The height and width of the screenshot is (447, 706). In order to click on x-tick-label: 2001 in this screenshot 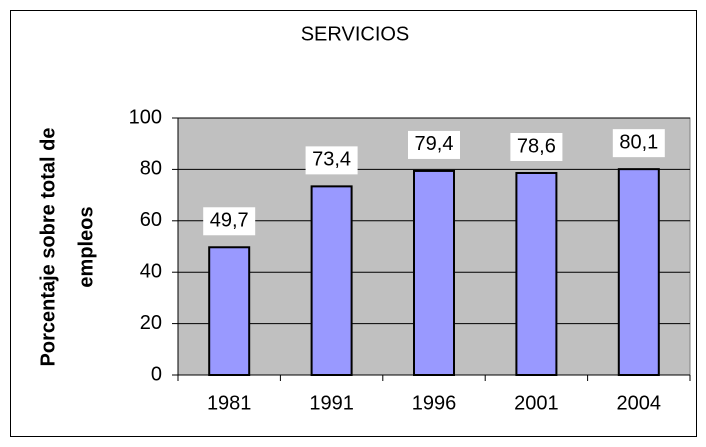, I will do `click(536, 403)`.